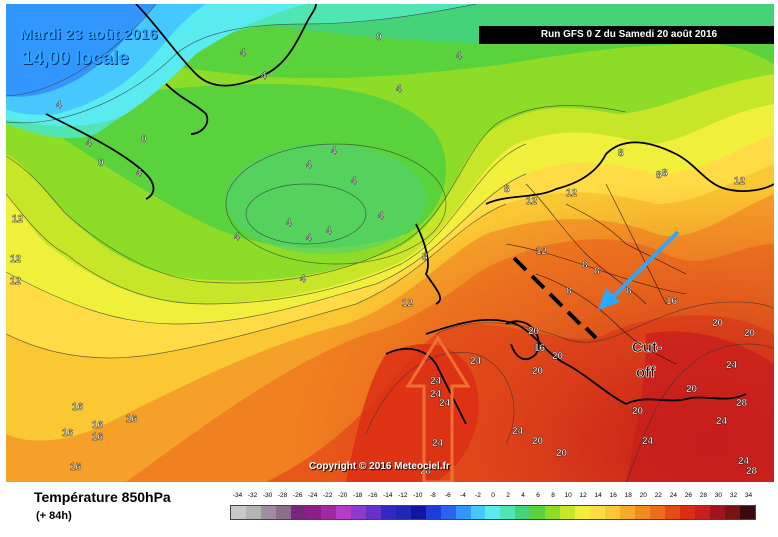 The image size is (778, 537). What do you see at coordinates (508, 495) in the screenshot?
I see `color-scale-tick-label: 2` at bounding box center [508, 495].